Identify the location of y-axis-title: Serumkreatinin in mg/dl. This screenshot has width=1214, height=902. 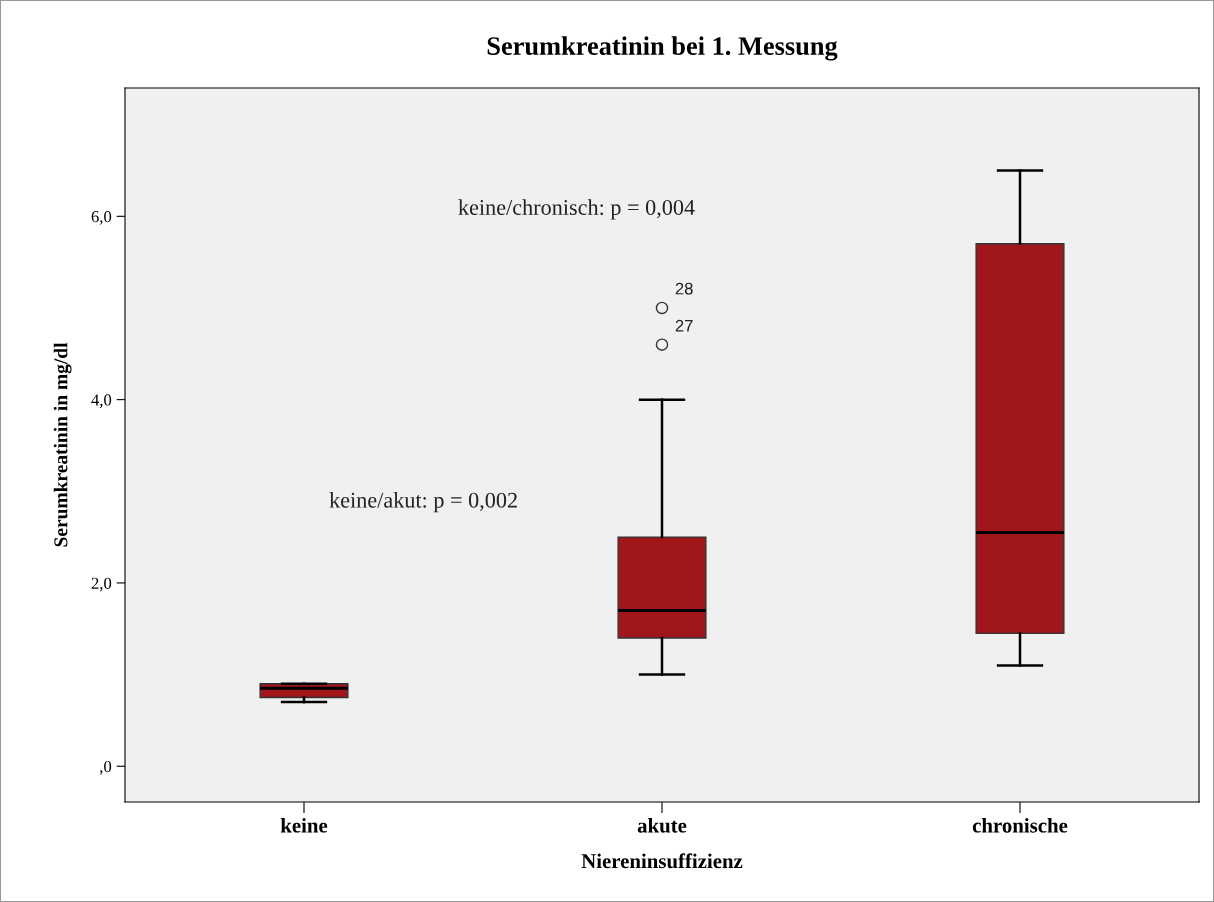
(62, 444).